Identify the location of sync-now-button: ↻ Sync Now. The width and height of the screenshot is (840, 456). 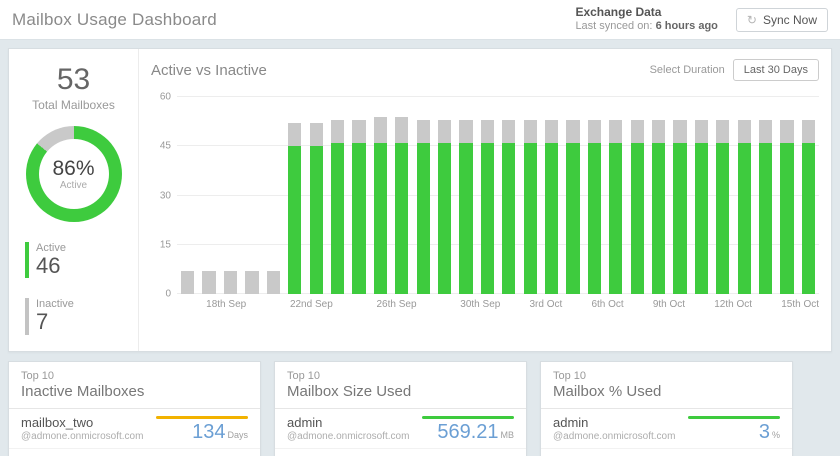
(781, 19).